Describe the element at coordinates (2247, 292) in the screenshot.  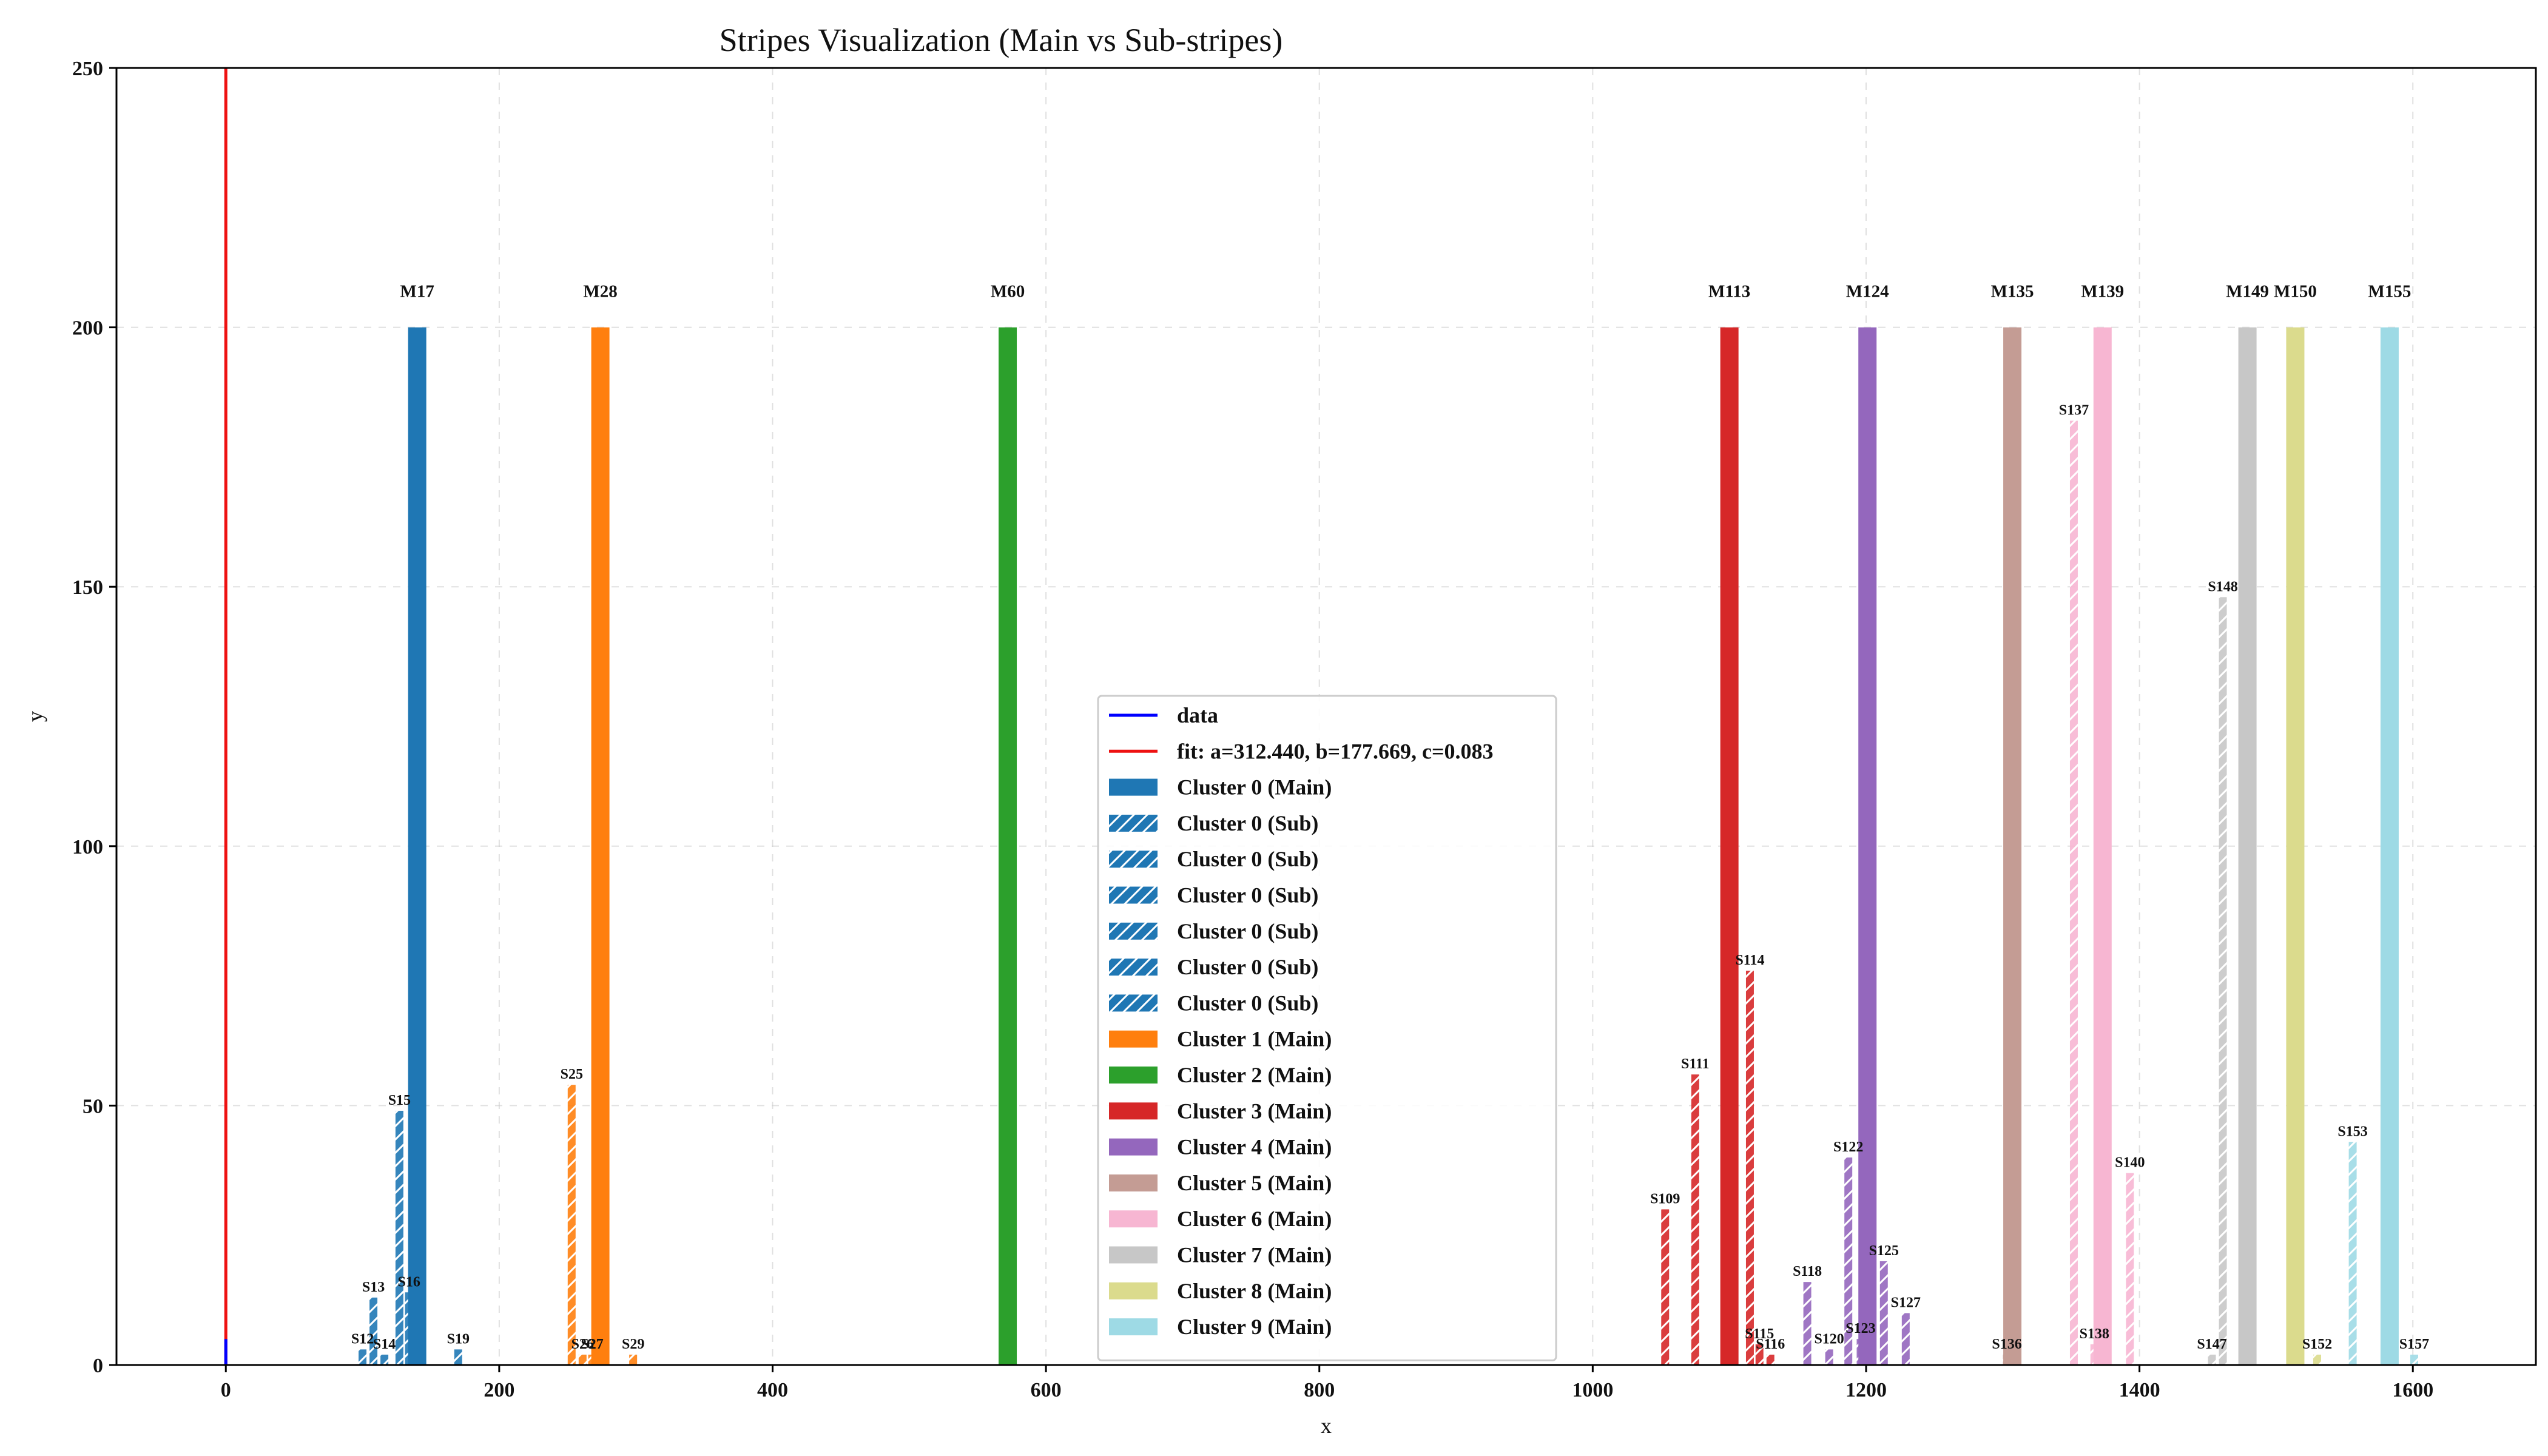
I see `bar-label: M149` at that location.